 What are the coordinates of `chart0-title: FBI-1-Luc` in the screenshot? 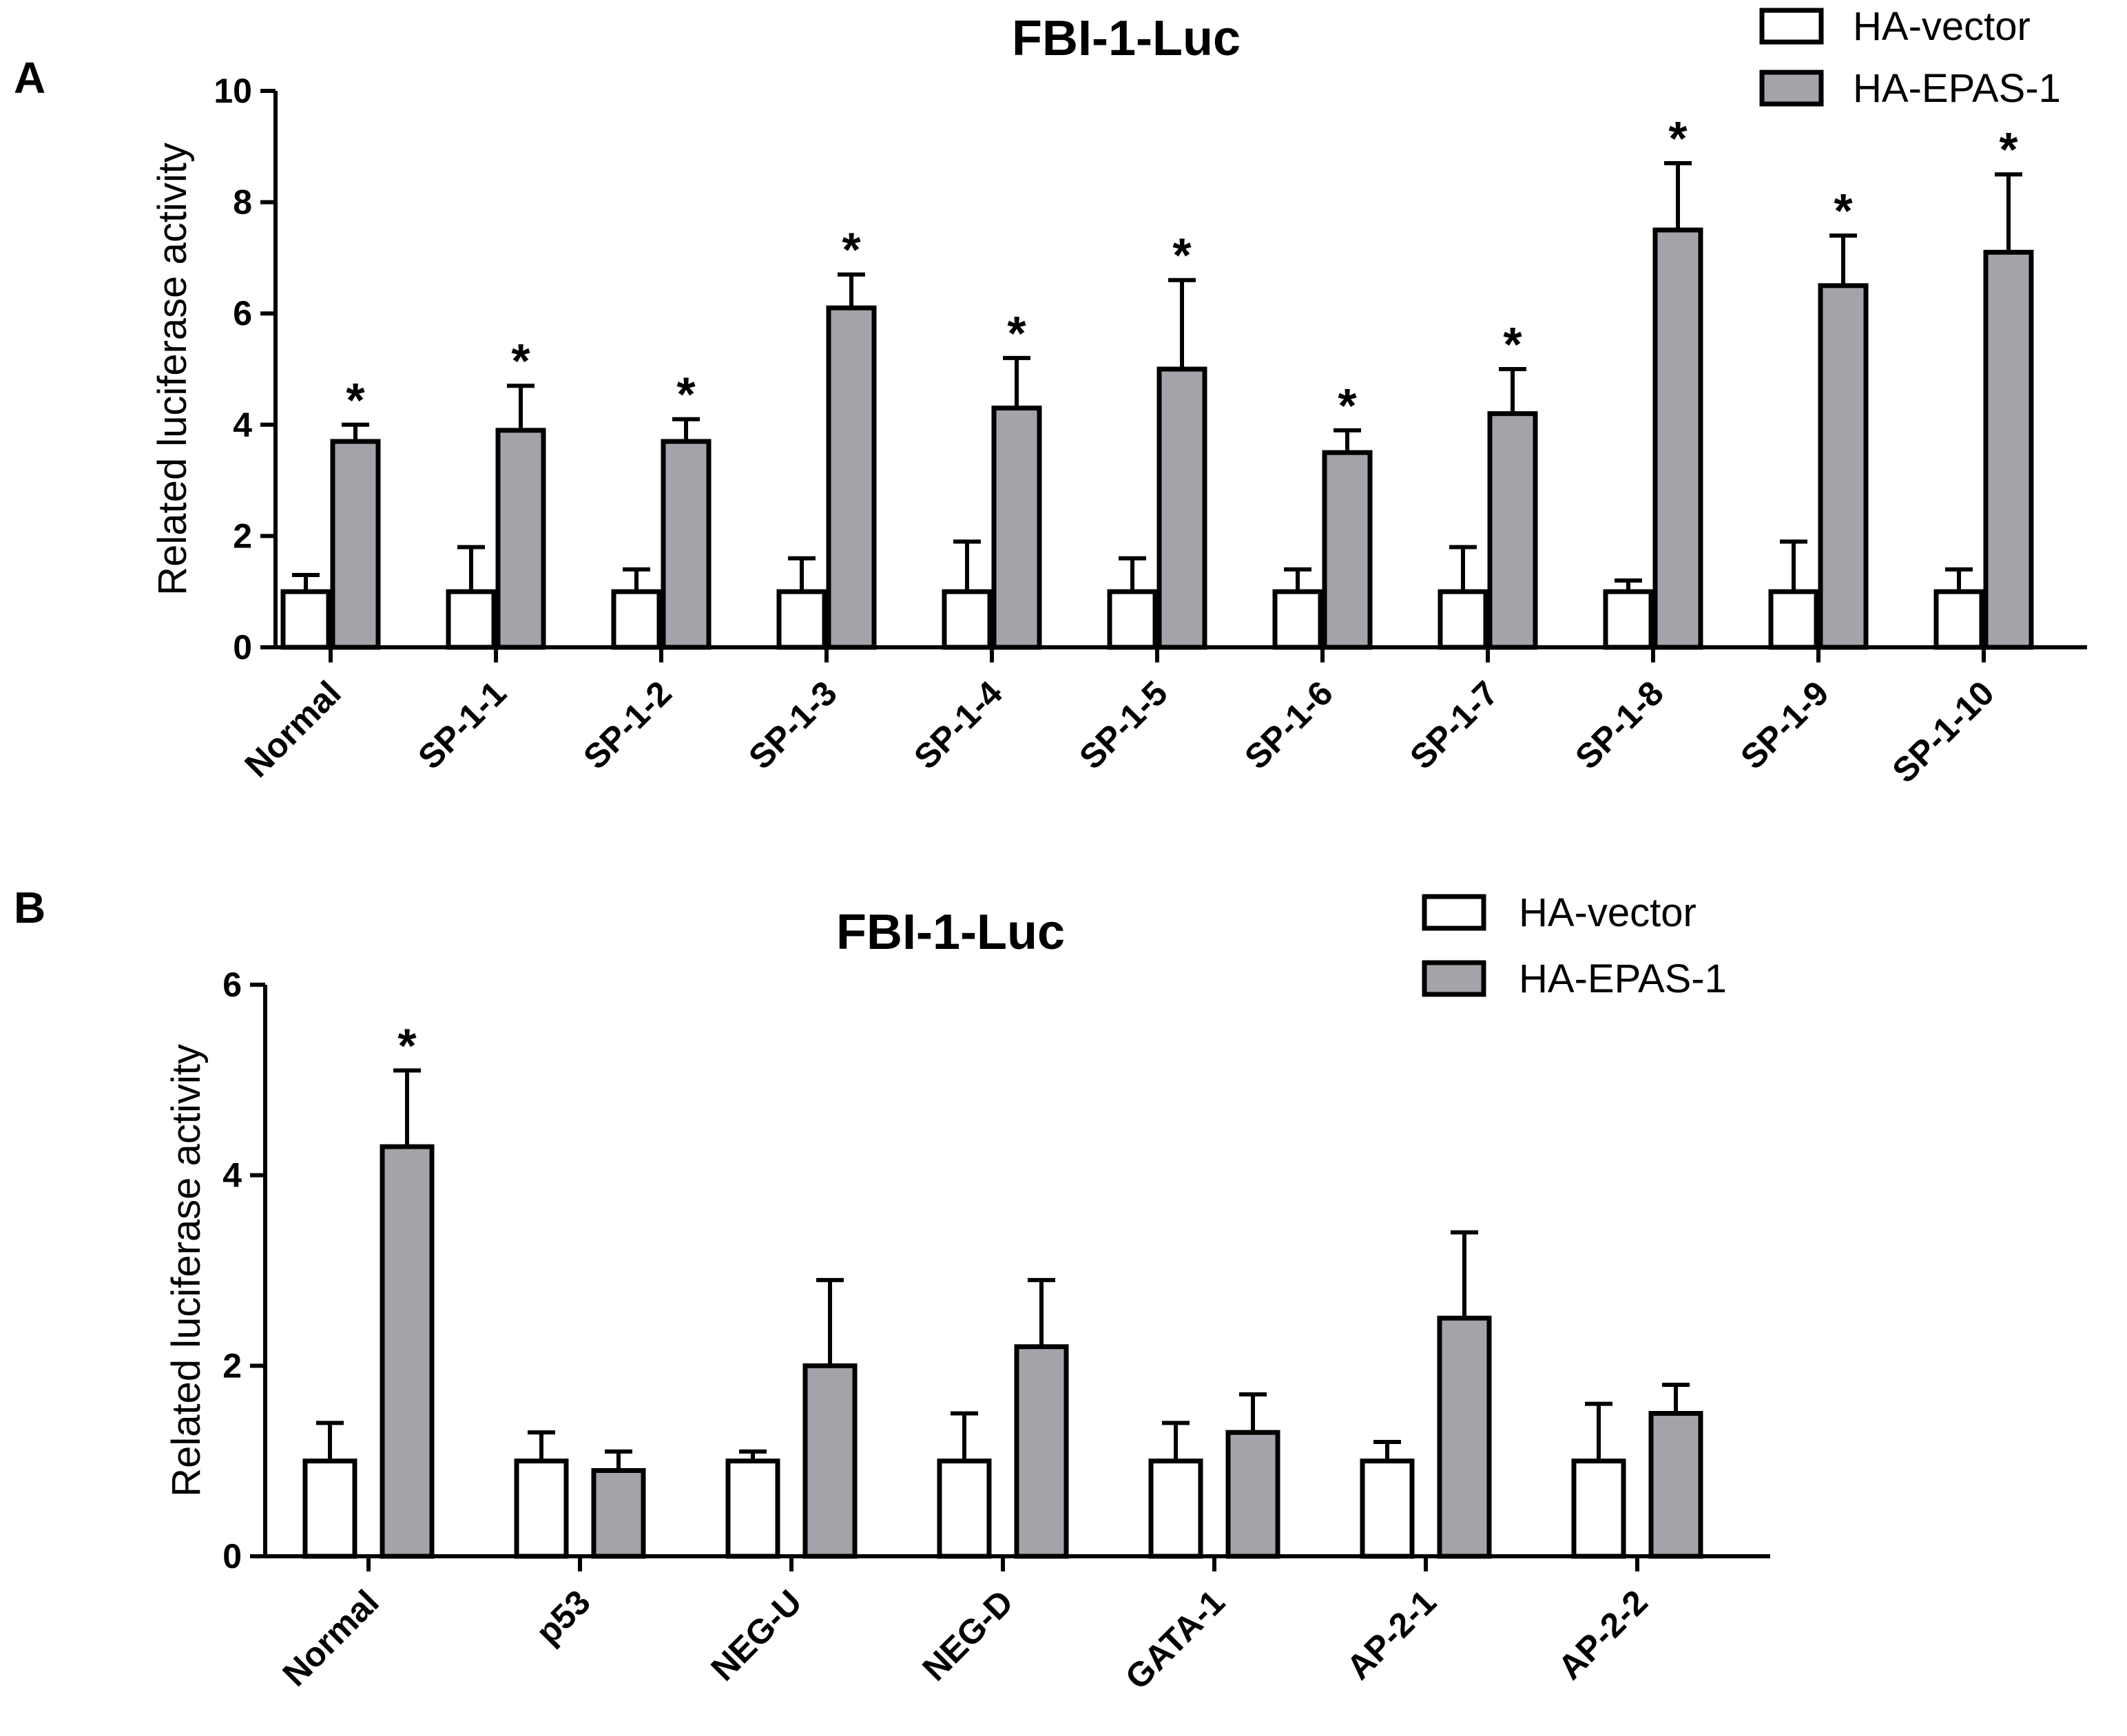 It's located at (1126, 38).